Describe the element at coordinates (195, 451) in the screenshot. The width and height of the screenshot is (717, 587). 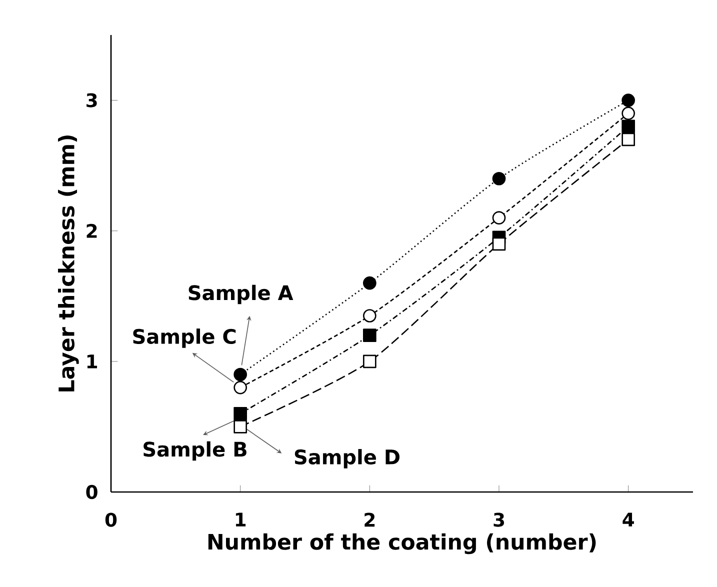
I see `series-label: Sample B` at that location.